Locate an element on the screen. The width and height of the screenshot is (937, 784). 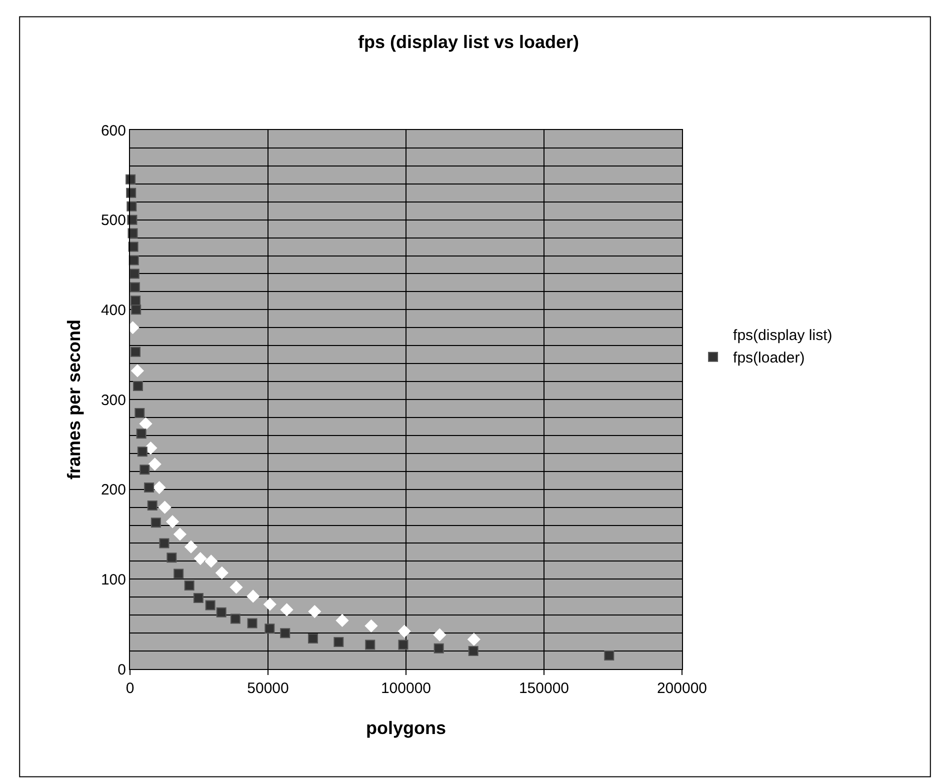
x-tick-label: 150000 is located at coordinates (544, 688).